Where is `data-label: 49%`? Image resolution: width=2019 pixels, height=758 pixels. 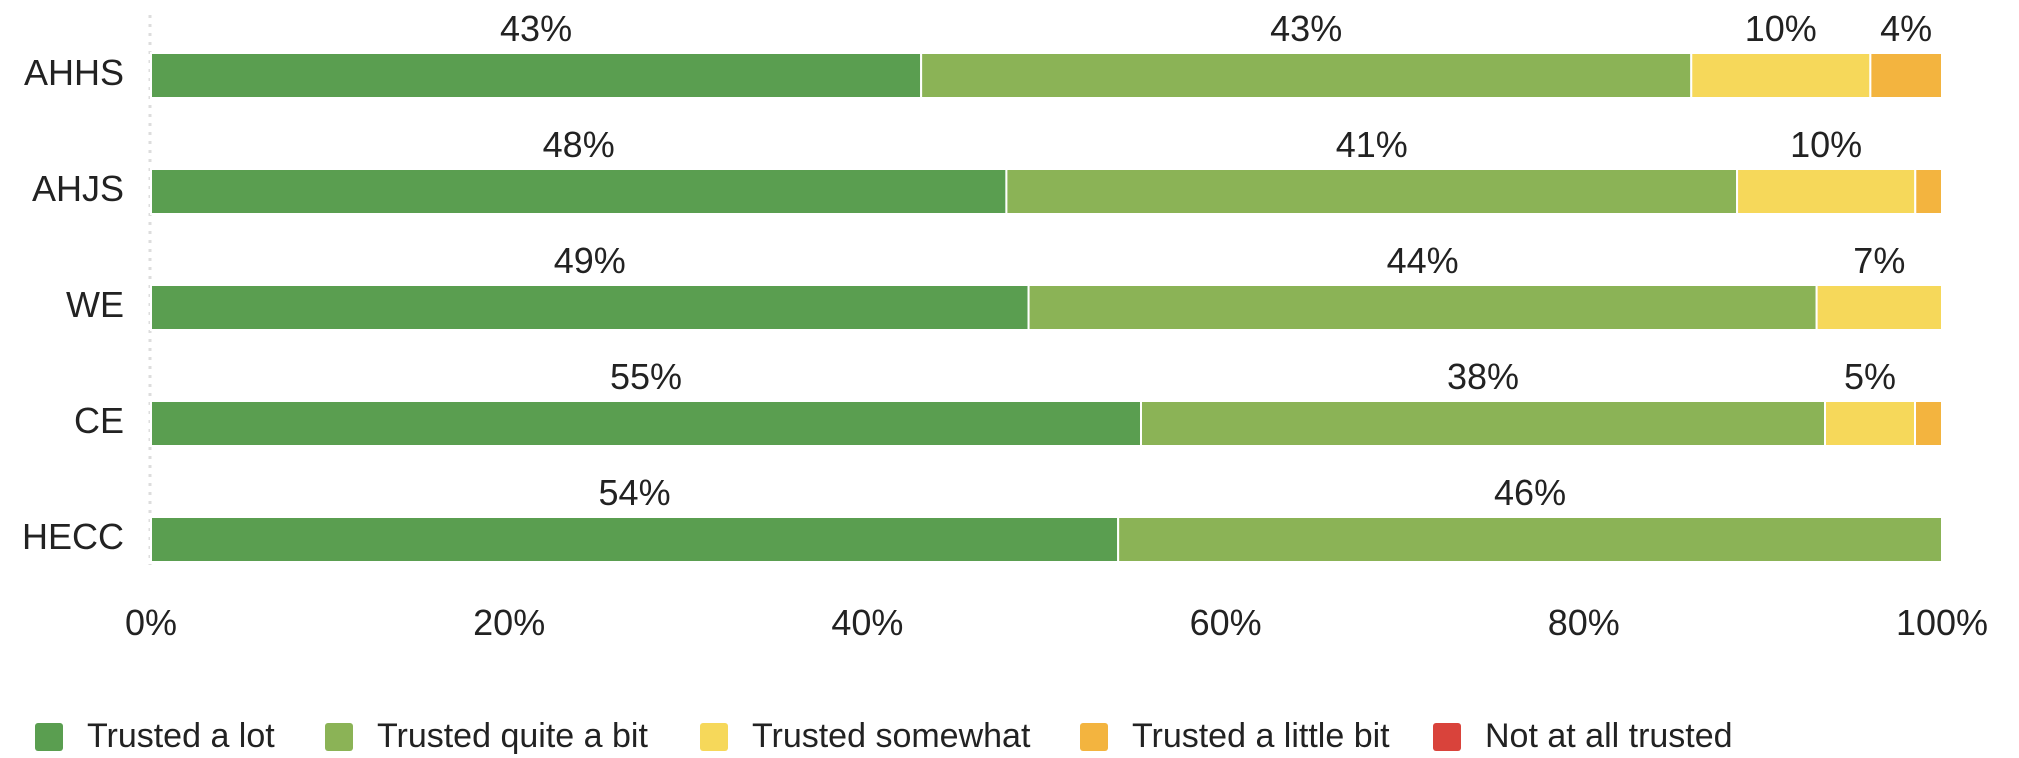
data-label: 49% is located at coordinates (590, 260).